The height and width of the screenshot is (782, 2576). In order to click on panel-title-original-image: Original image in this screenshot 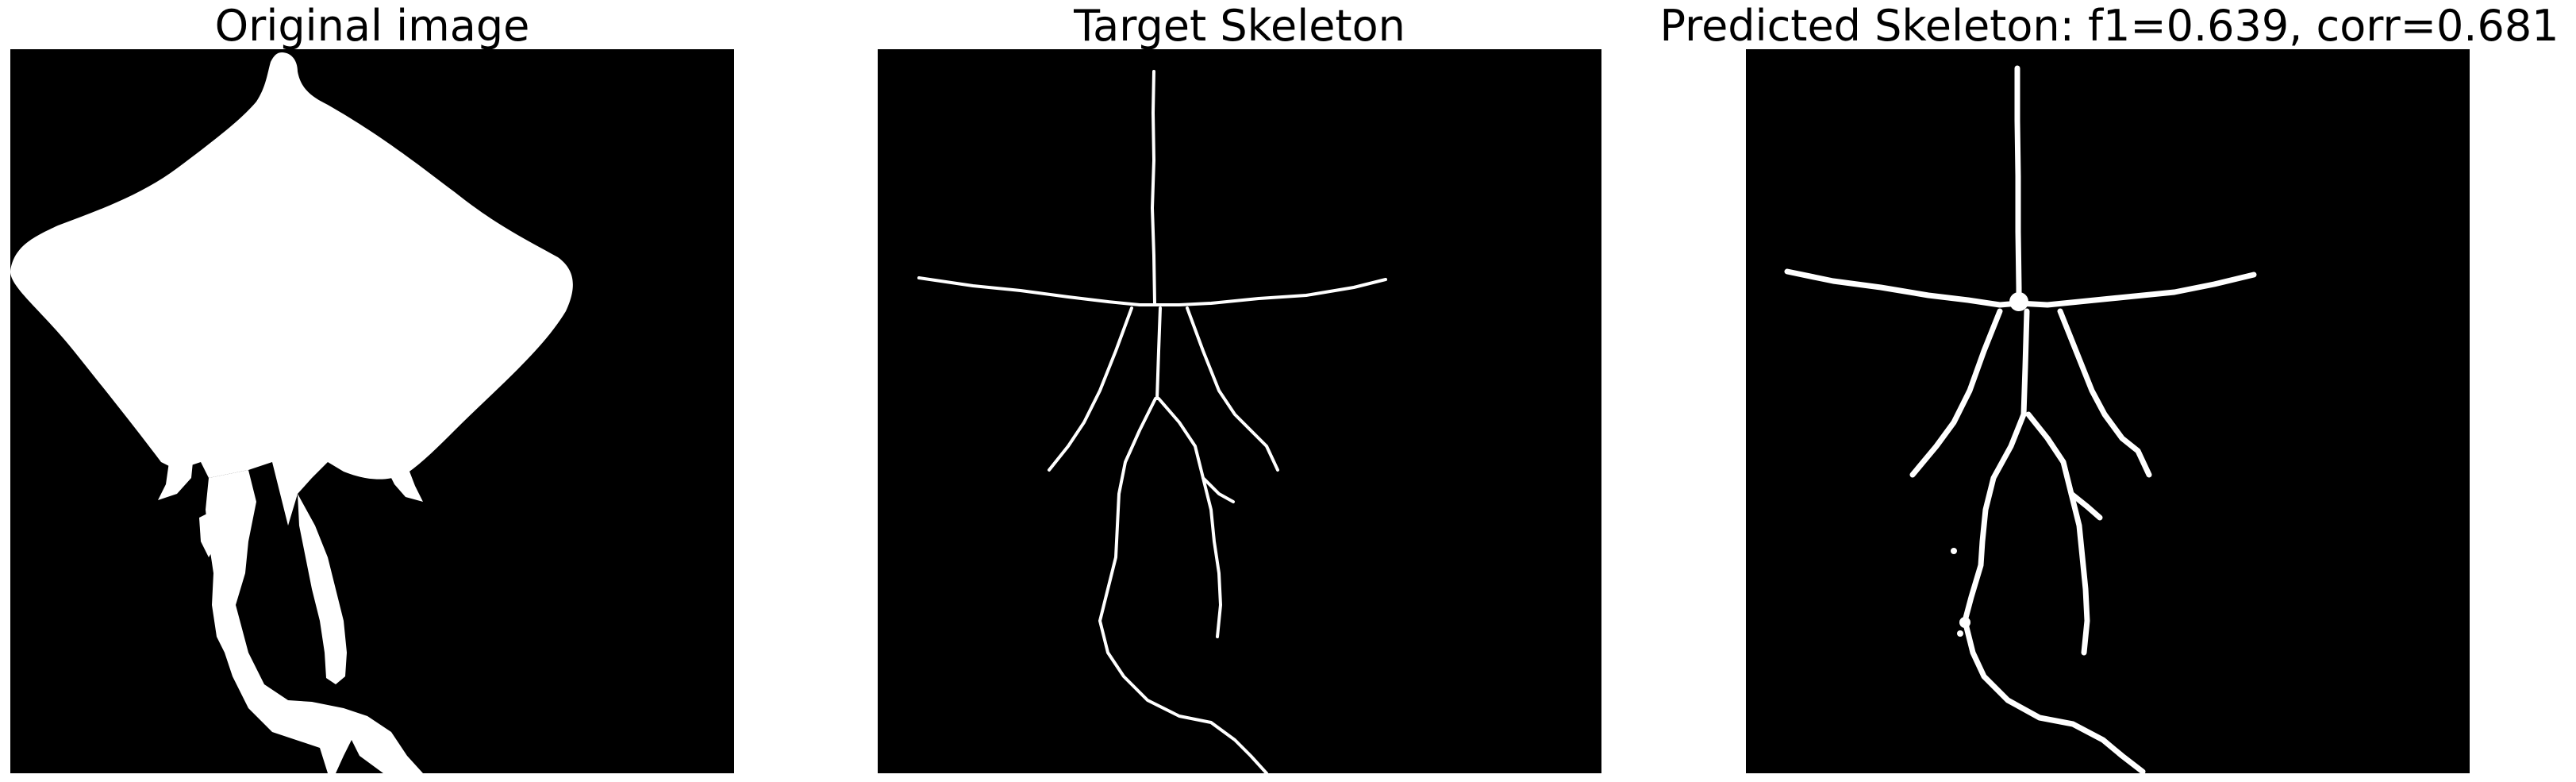, I will do `click(372, 26)`.